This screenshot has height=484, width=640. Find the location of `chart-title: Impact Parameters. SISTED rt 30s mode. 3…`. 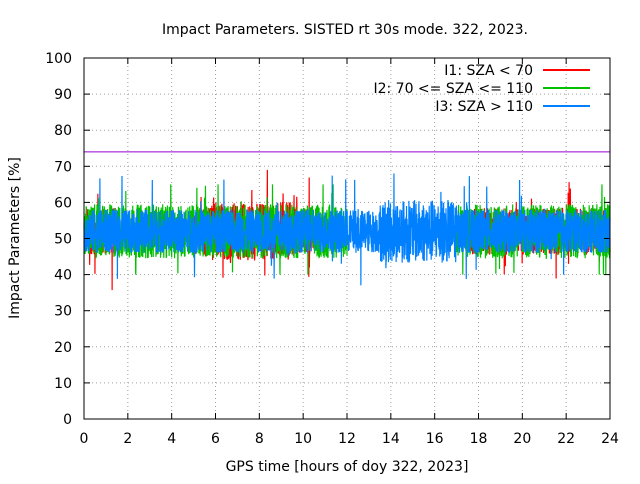

chart-title: Impact Parameters. SISTED rt 30s mode. 3… is located at coordinates (345, 30).